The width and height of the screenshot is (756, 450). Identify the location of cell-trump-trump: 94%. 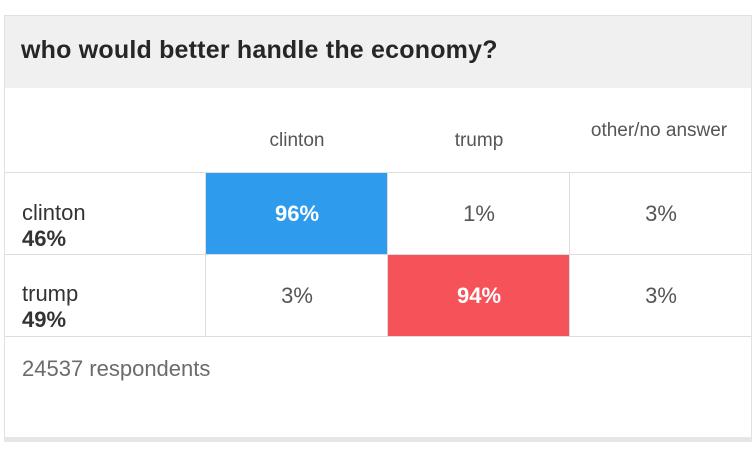
(479, 295).